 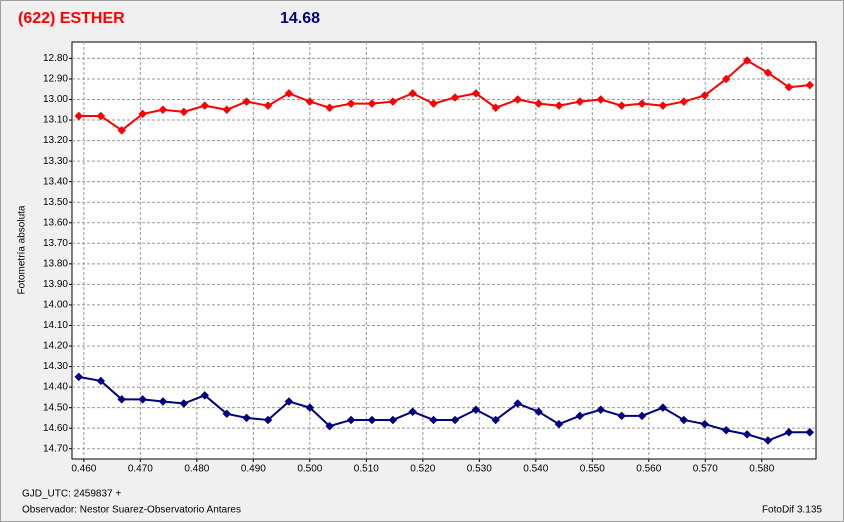 I want to click on y-axis-label: Fotometría absoluta, so click(x=22, y=249).